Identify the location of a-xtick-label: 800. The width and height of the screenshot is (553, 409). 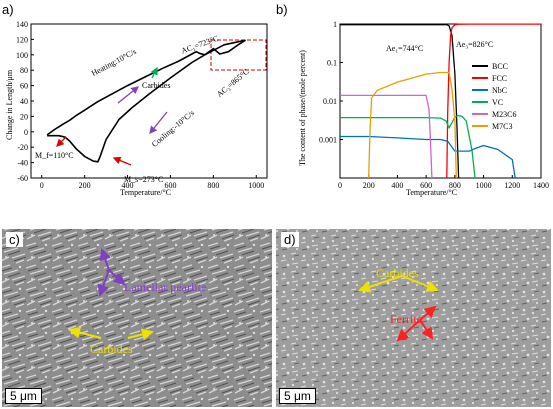
(213, 185).